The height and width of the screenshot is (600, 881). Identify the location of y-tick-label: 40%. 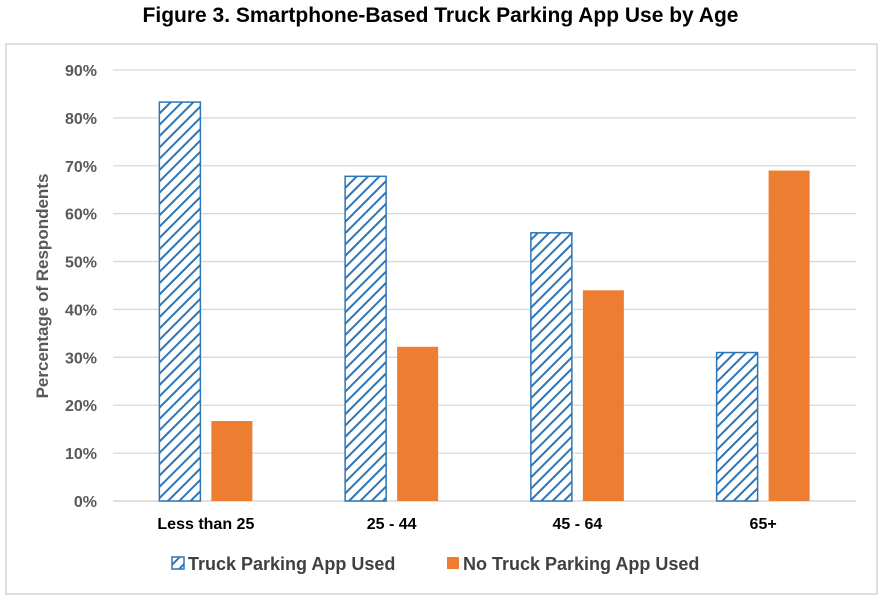
(81, 310).